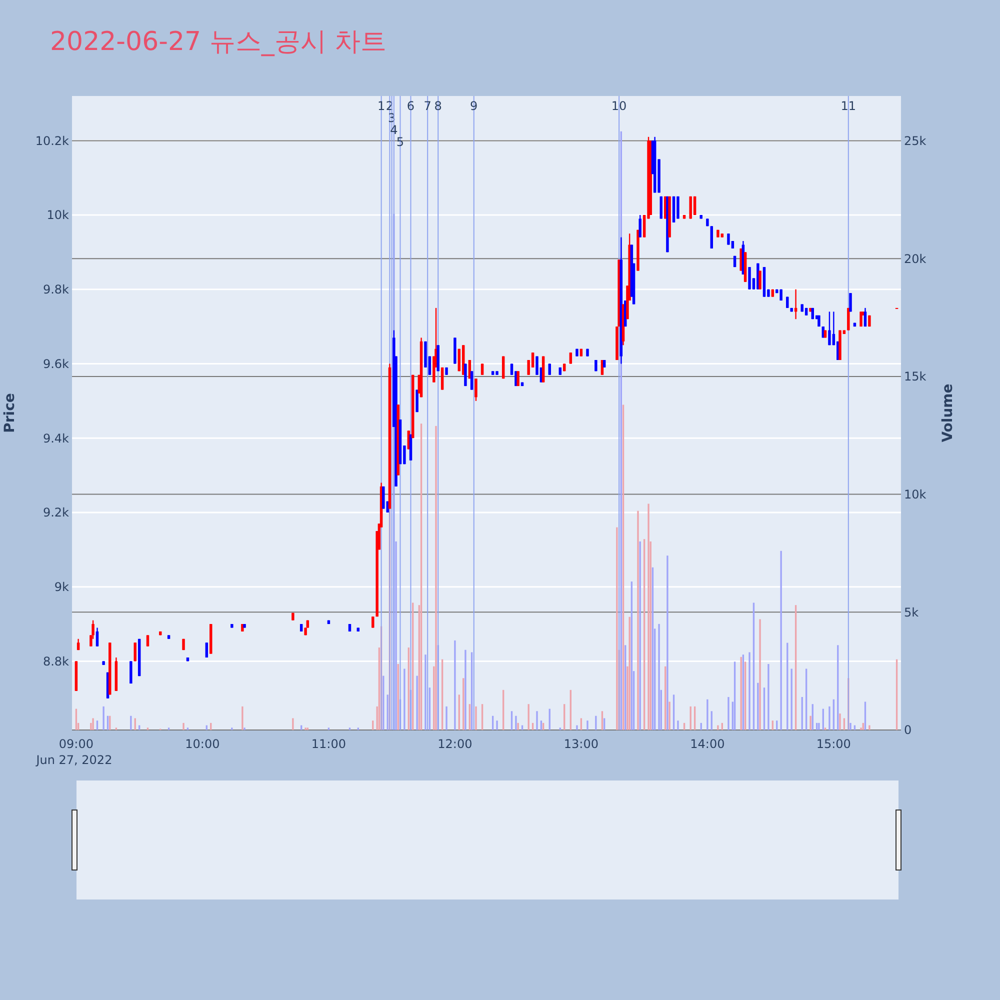 This screenshot has height=1000, width=1000. Describe the element at coordinates (908, 730) in the screenshot. I see `y2-tick-label: 0` at that location.